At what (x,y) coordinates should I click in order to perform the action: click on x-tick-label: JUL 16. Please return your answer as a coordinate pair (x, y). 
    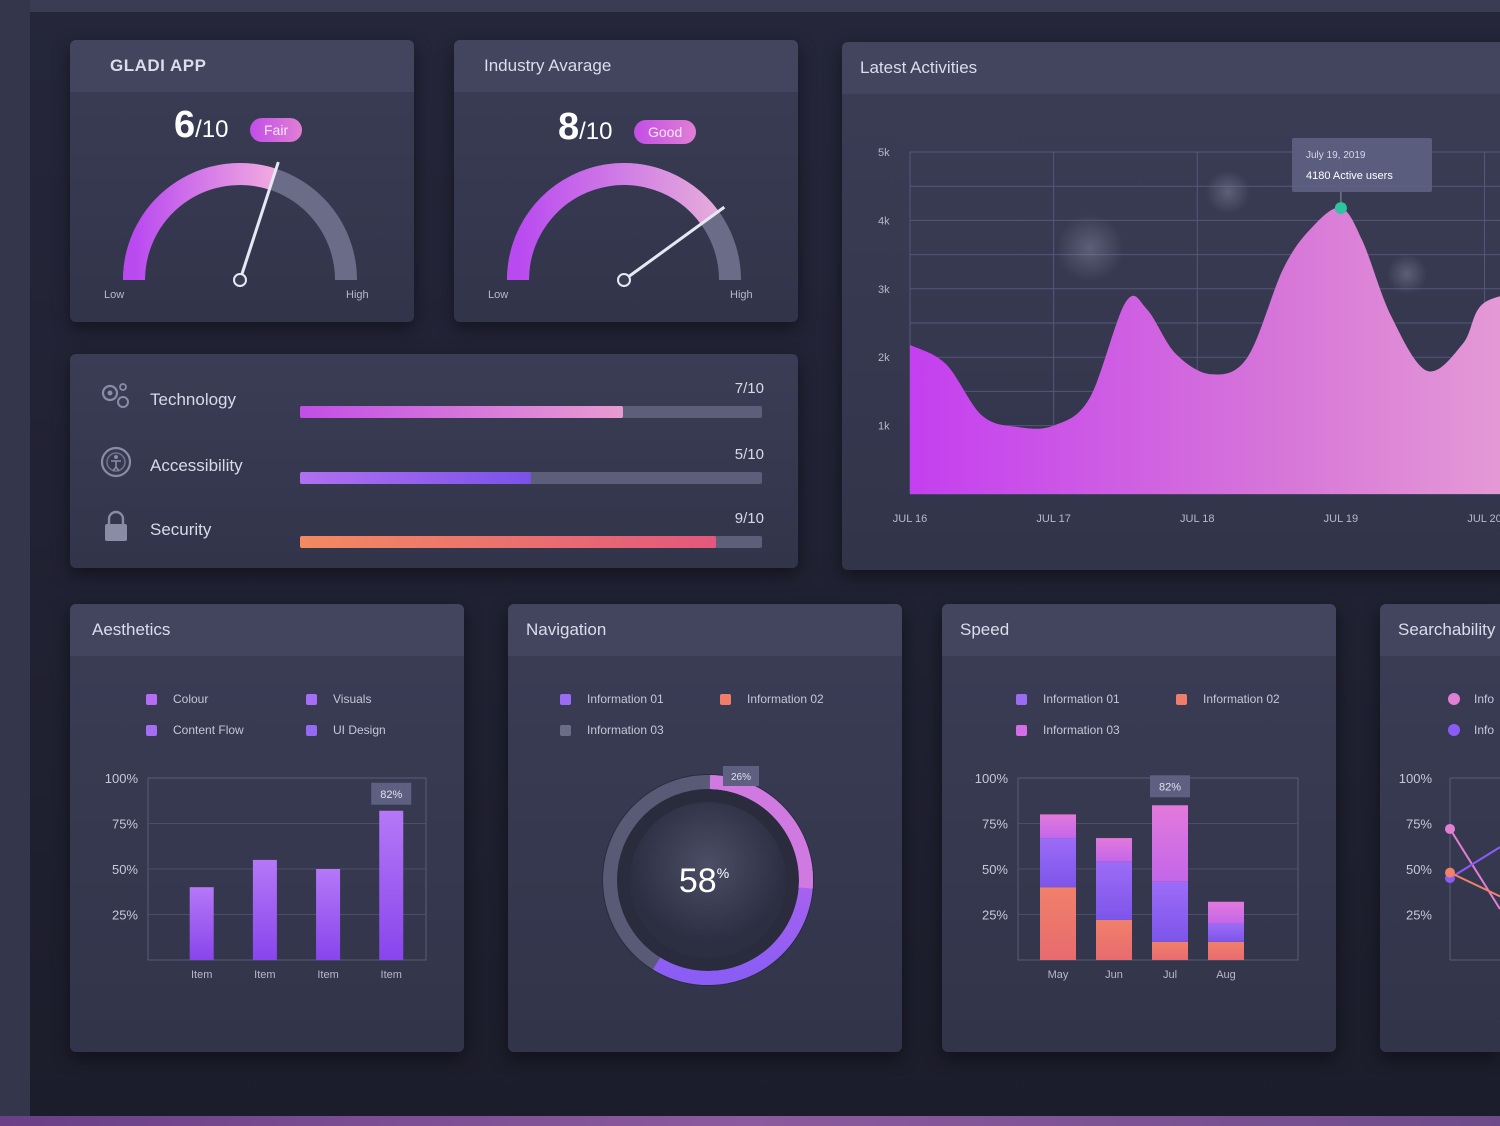
    Looking at the image, I should click on (910, 519).